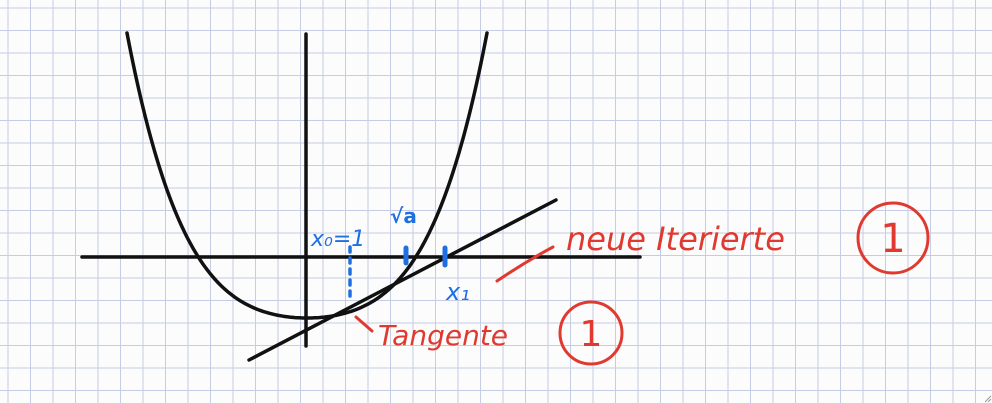  Describe the element at coordinates (457, 292) in the screenshot. I see `x1-label: x₁` at that location.